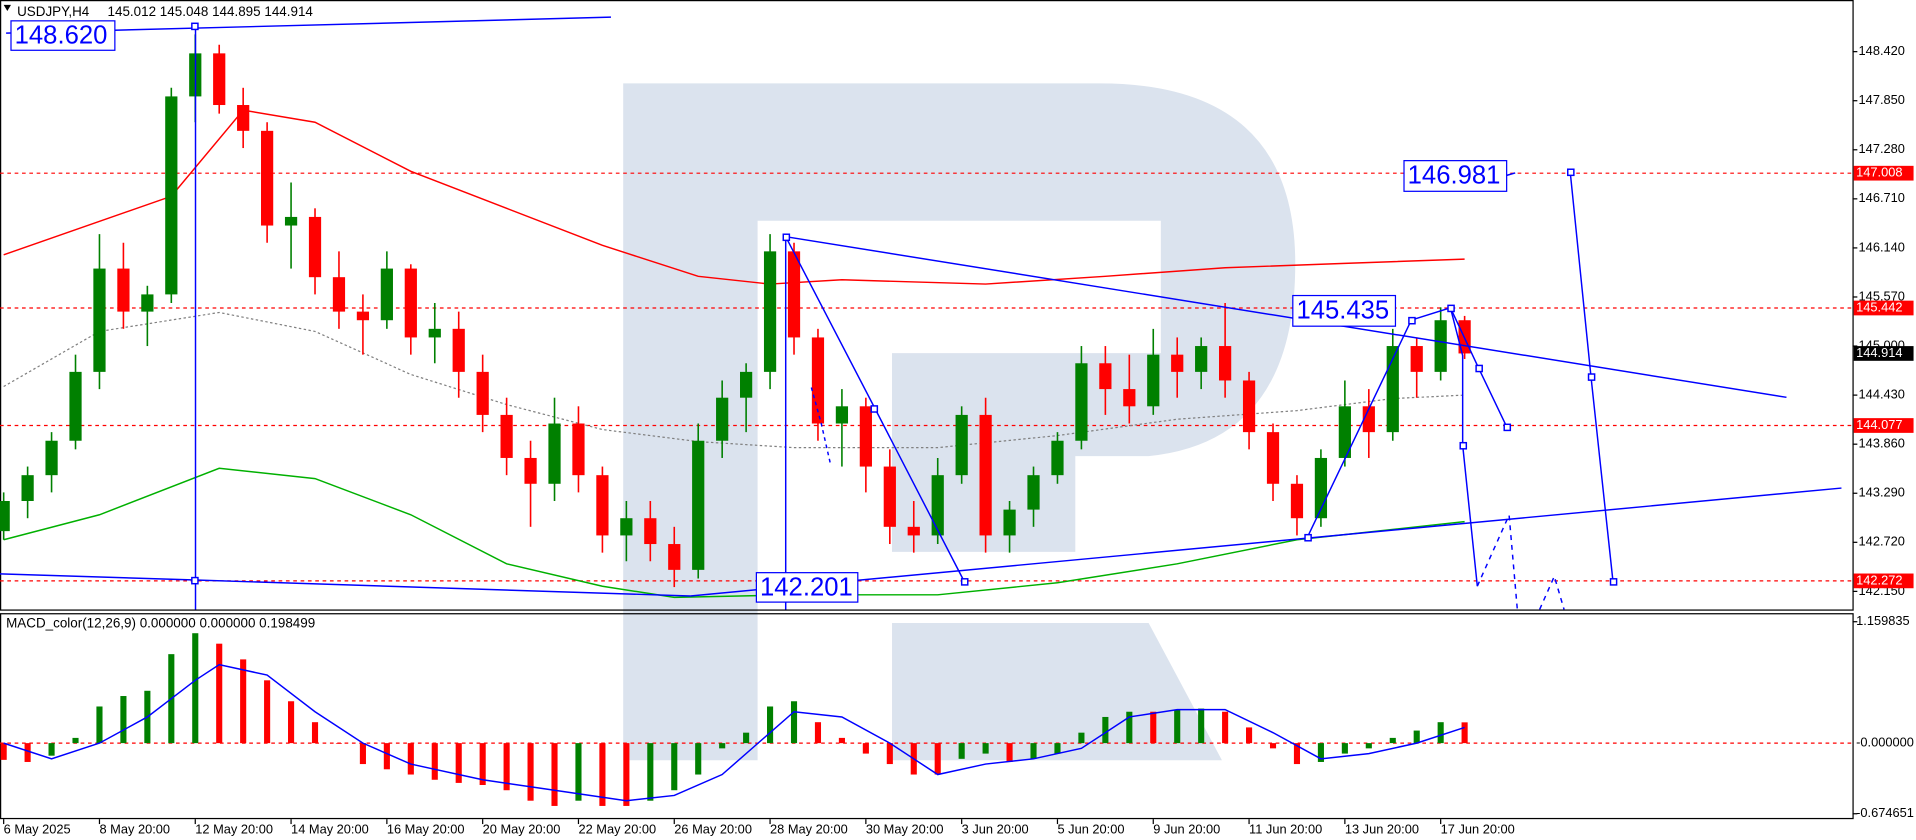 The image size is (1916, 840). I want to click on annotation: 142.201, so click(806, 587).